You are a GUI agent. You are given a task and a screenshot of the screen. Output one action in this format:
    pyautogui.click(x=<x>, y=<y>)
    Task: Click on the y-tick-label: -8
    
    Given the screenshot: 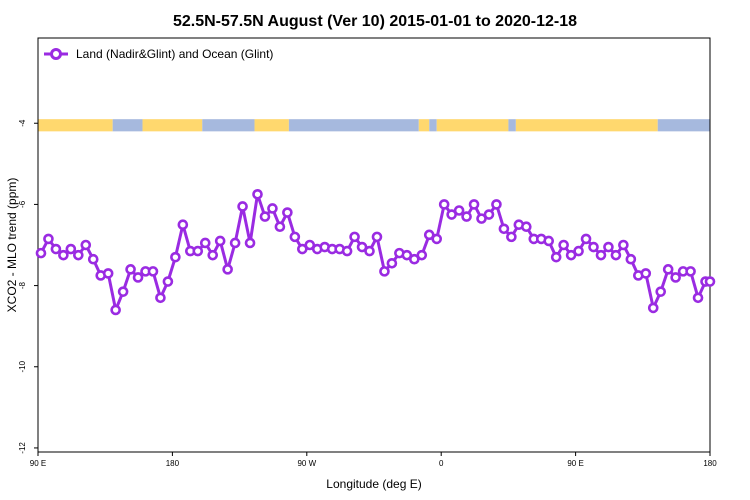 What is the action you would take?
    pyautogui.click(x=22, y=285)
    